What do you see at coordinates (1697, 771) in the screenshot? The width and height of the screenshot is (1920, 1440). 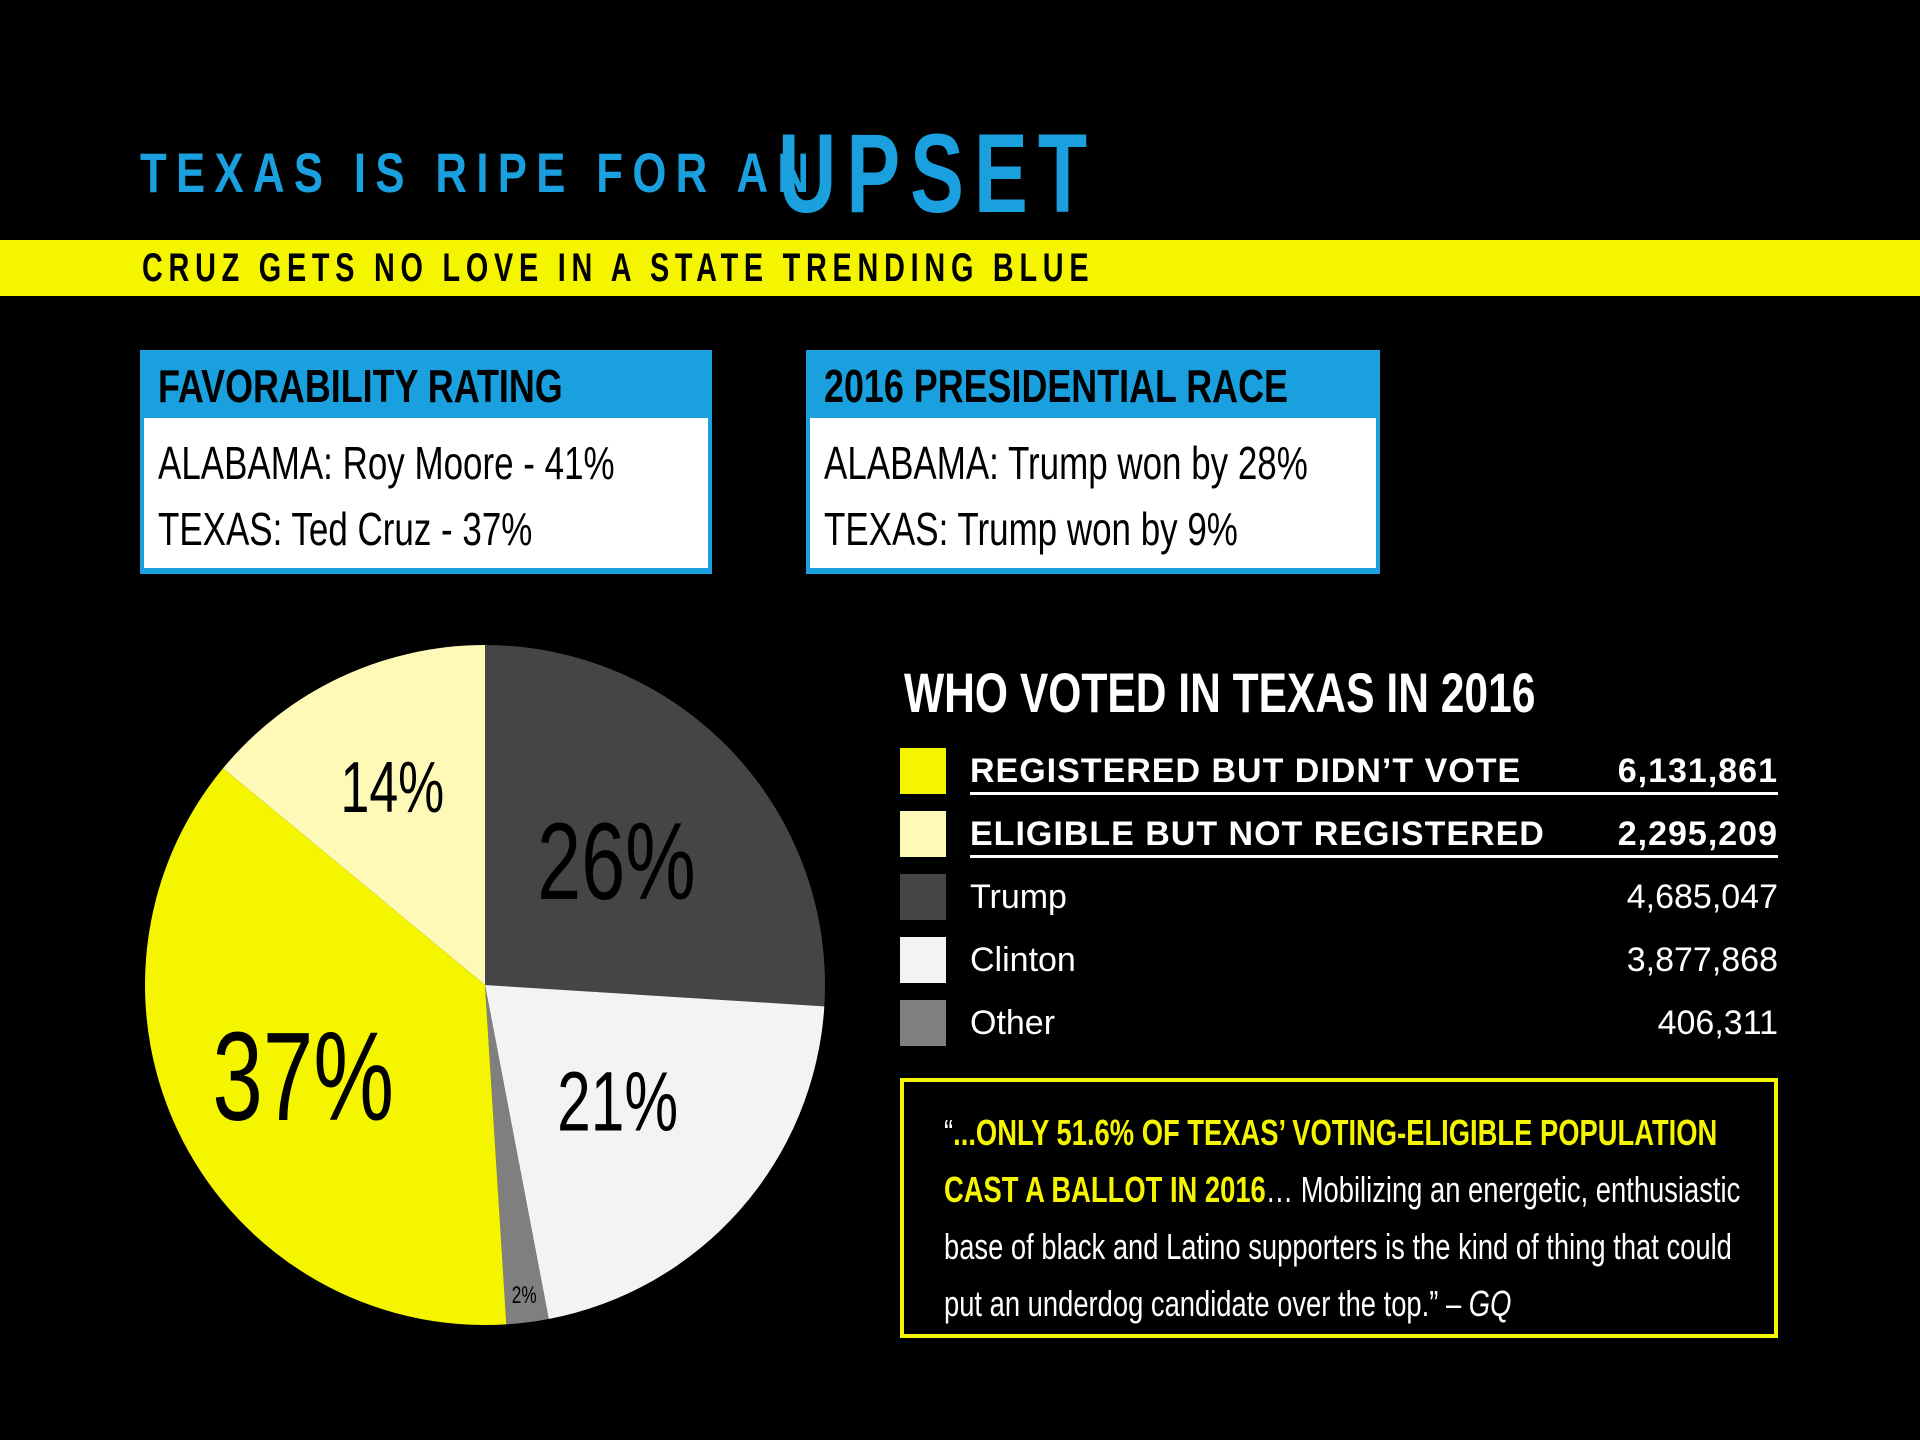 I see `legend-value: 6,131,861` at bounding box center [1697, 771].